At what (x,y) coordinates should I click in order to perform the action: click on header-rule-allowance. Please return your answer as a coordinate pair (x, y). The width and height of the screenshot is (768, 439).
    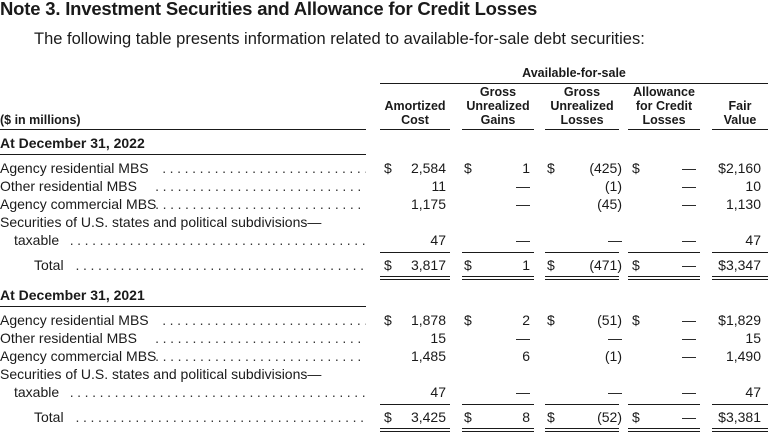
    Looking at the image, I should click on (664, 129).